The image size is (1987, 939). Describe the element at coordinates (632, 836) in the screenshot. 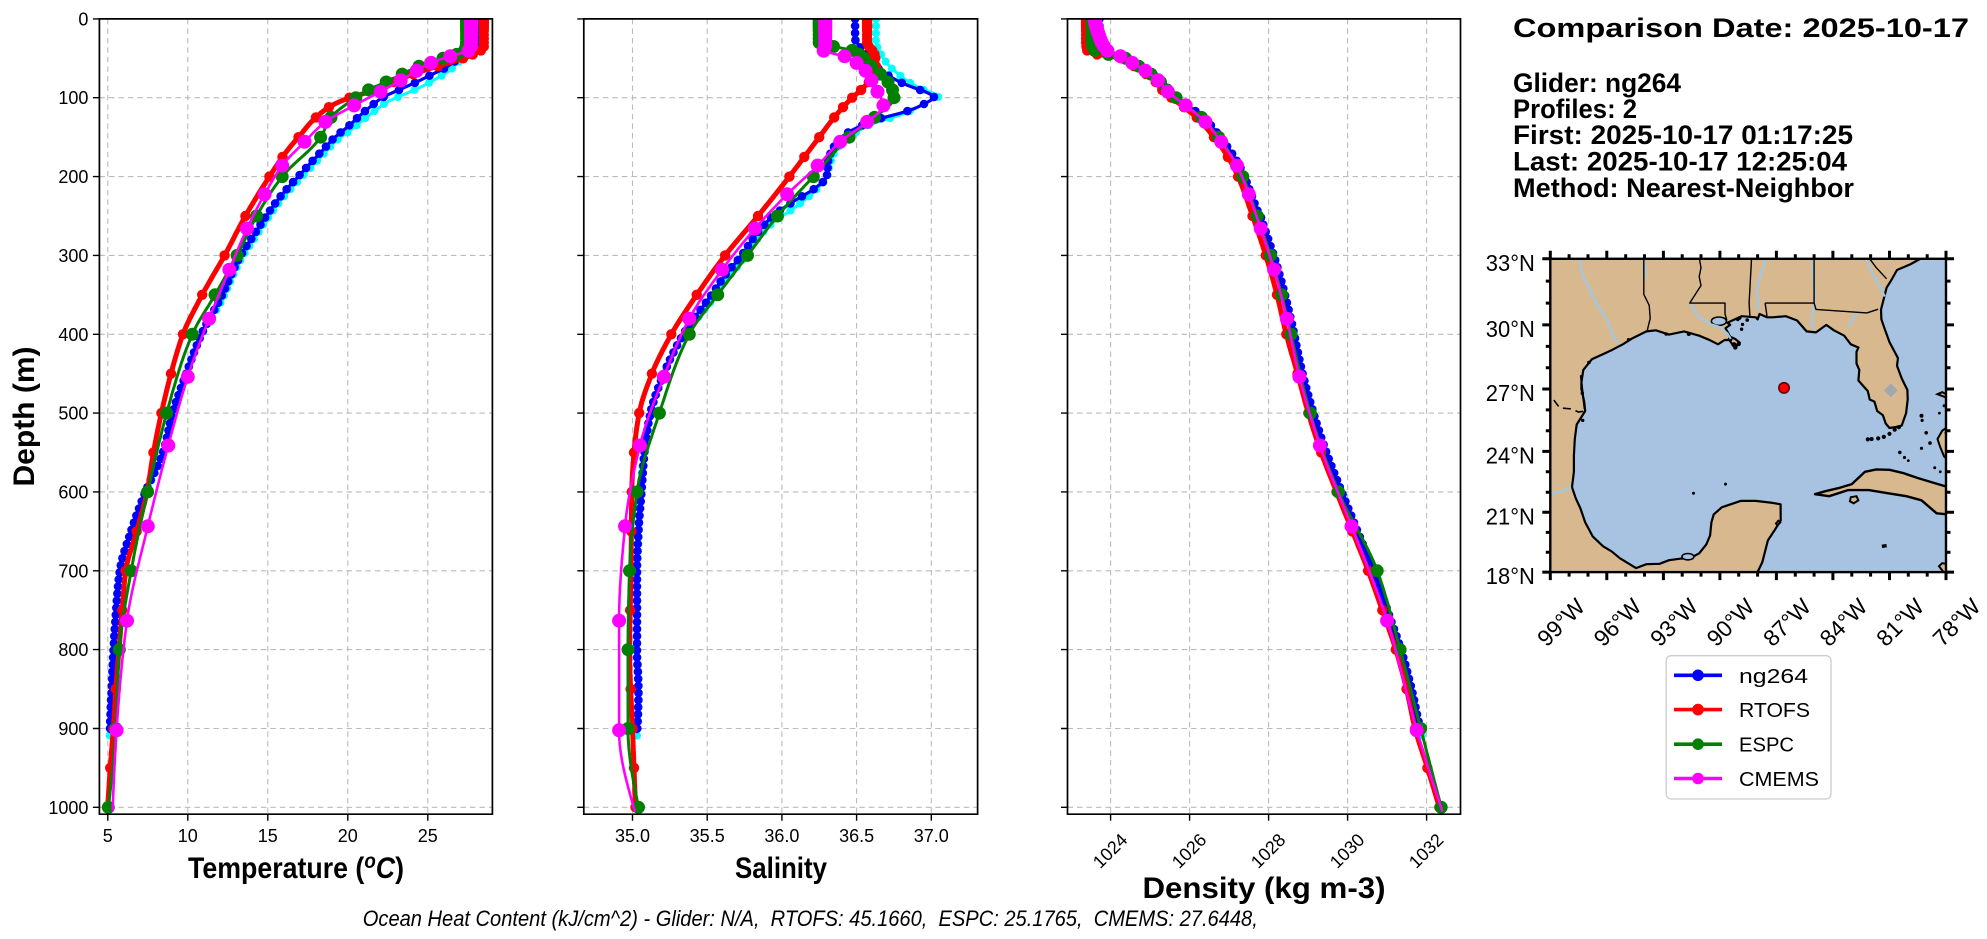

I see `svg-text: 35.0` at that location.